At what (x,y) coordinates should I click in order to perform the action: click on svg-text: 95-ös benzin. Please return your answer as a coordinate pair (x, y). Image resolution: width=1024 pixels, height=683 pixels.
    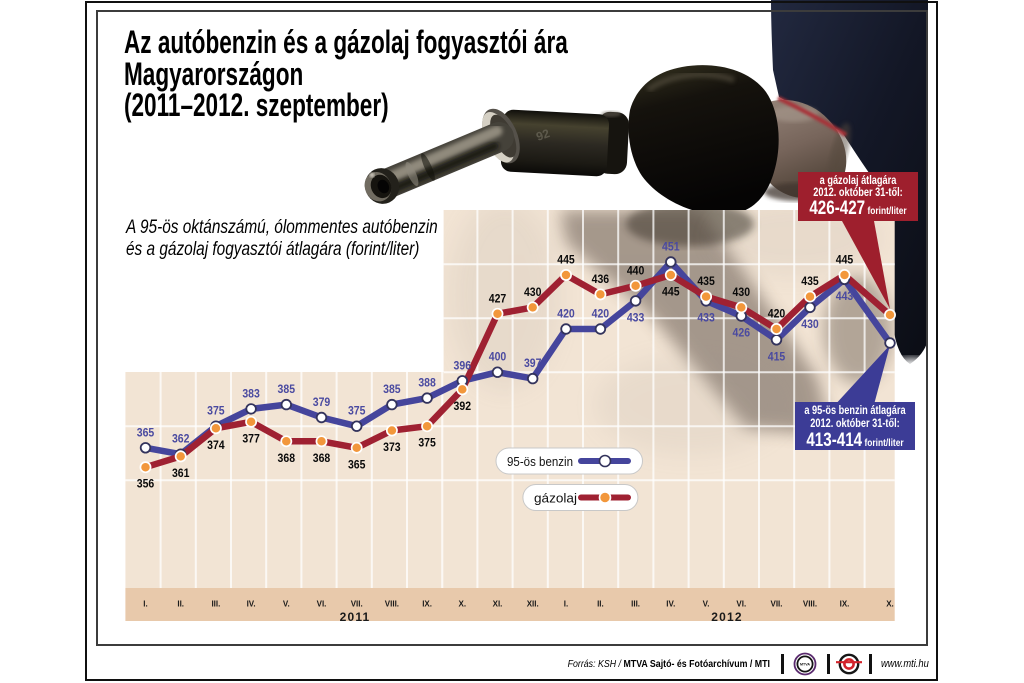
    Looking at the image, I should click on (540, 462).